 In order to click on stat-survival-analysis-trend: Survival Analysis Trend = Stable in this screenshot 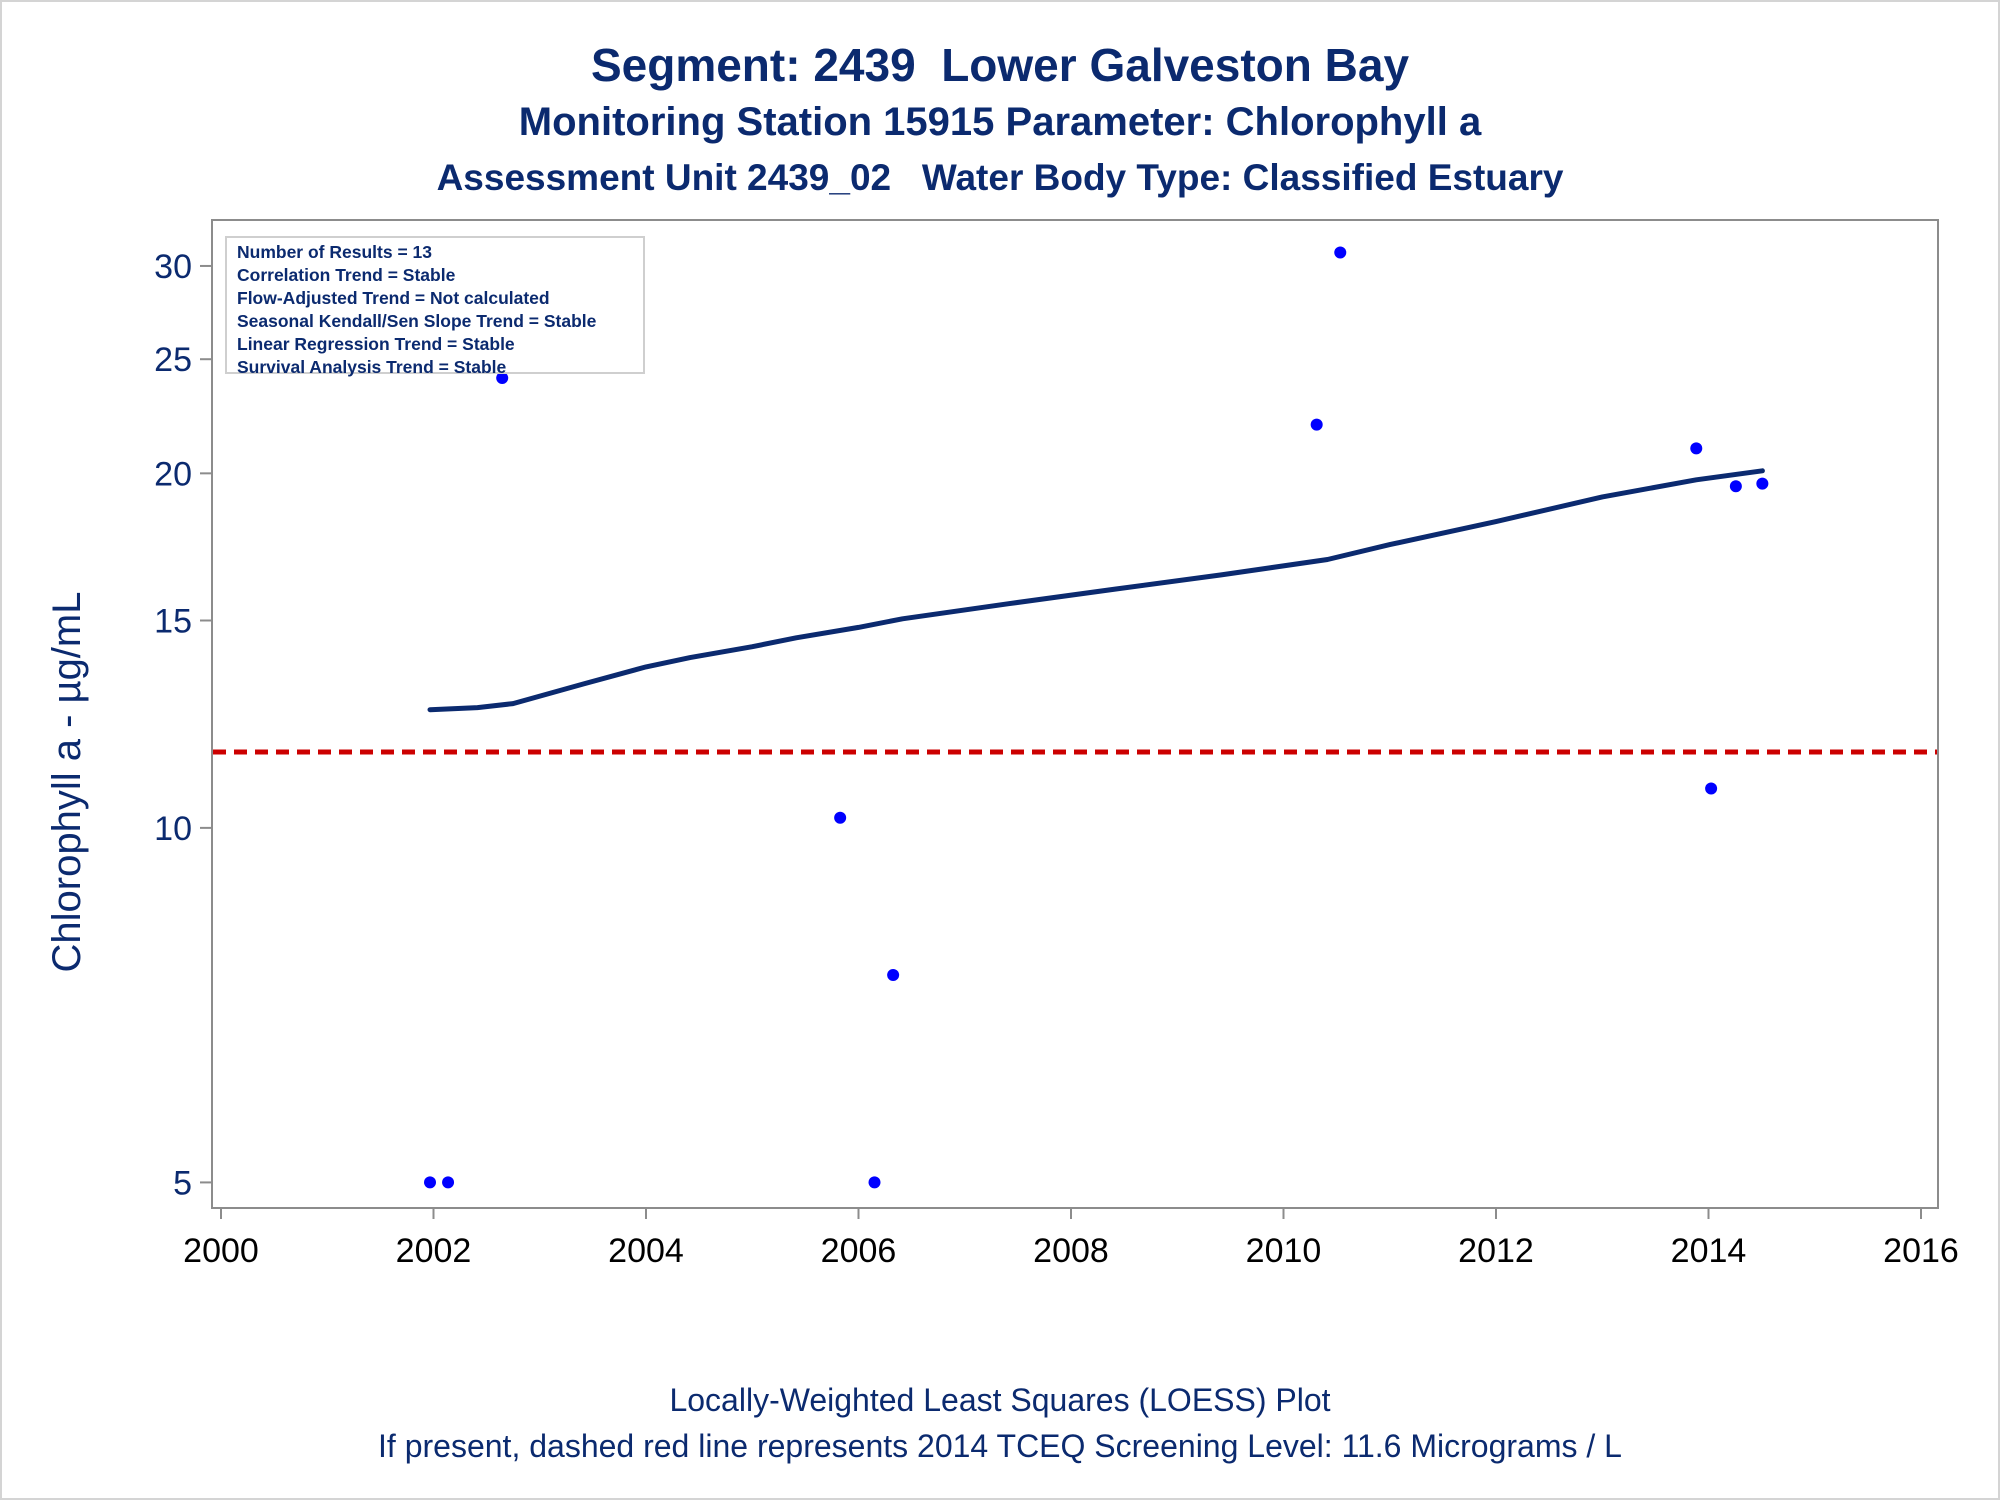, I will do `click(372, 367)`.